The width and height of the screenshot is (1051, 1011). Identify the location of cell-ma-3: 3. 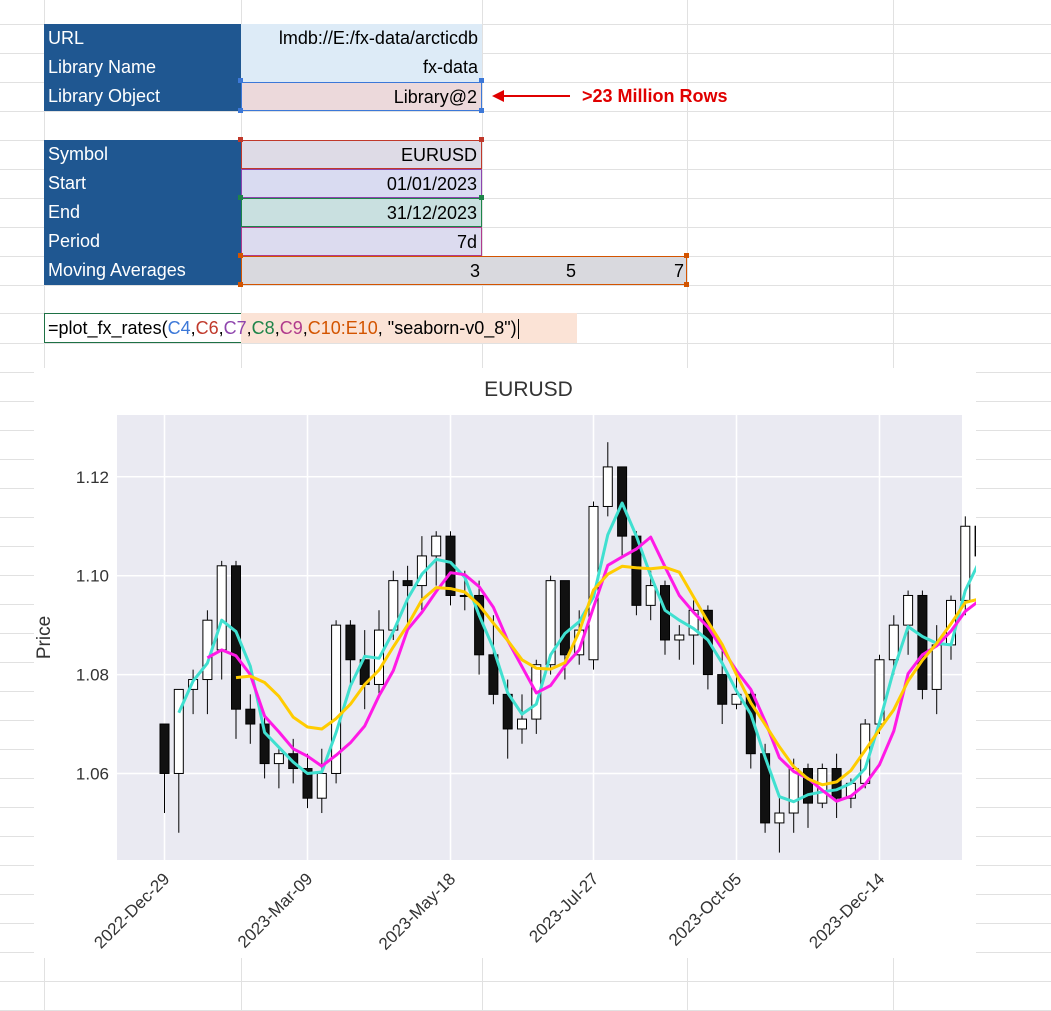
(474, 271).